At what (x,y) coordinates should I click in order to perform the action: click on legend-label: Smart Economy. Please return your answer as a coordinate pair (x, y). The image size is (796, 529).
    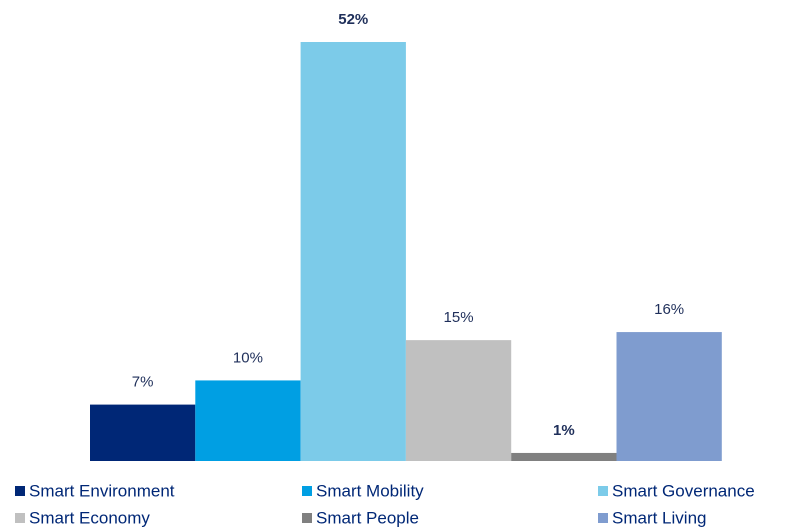
    Looking at the image, I should click on (89, 517).